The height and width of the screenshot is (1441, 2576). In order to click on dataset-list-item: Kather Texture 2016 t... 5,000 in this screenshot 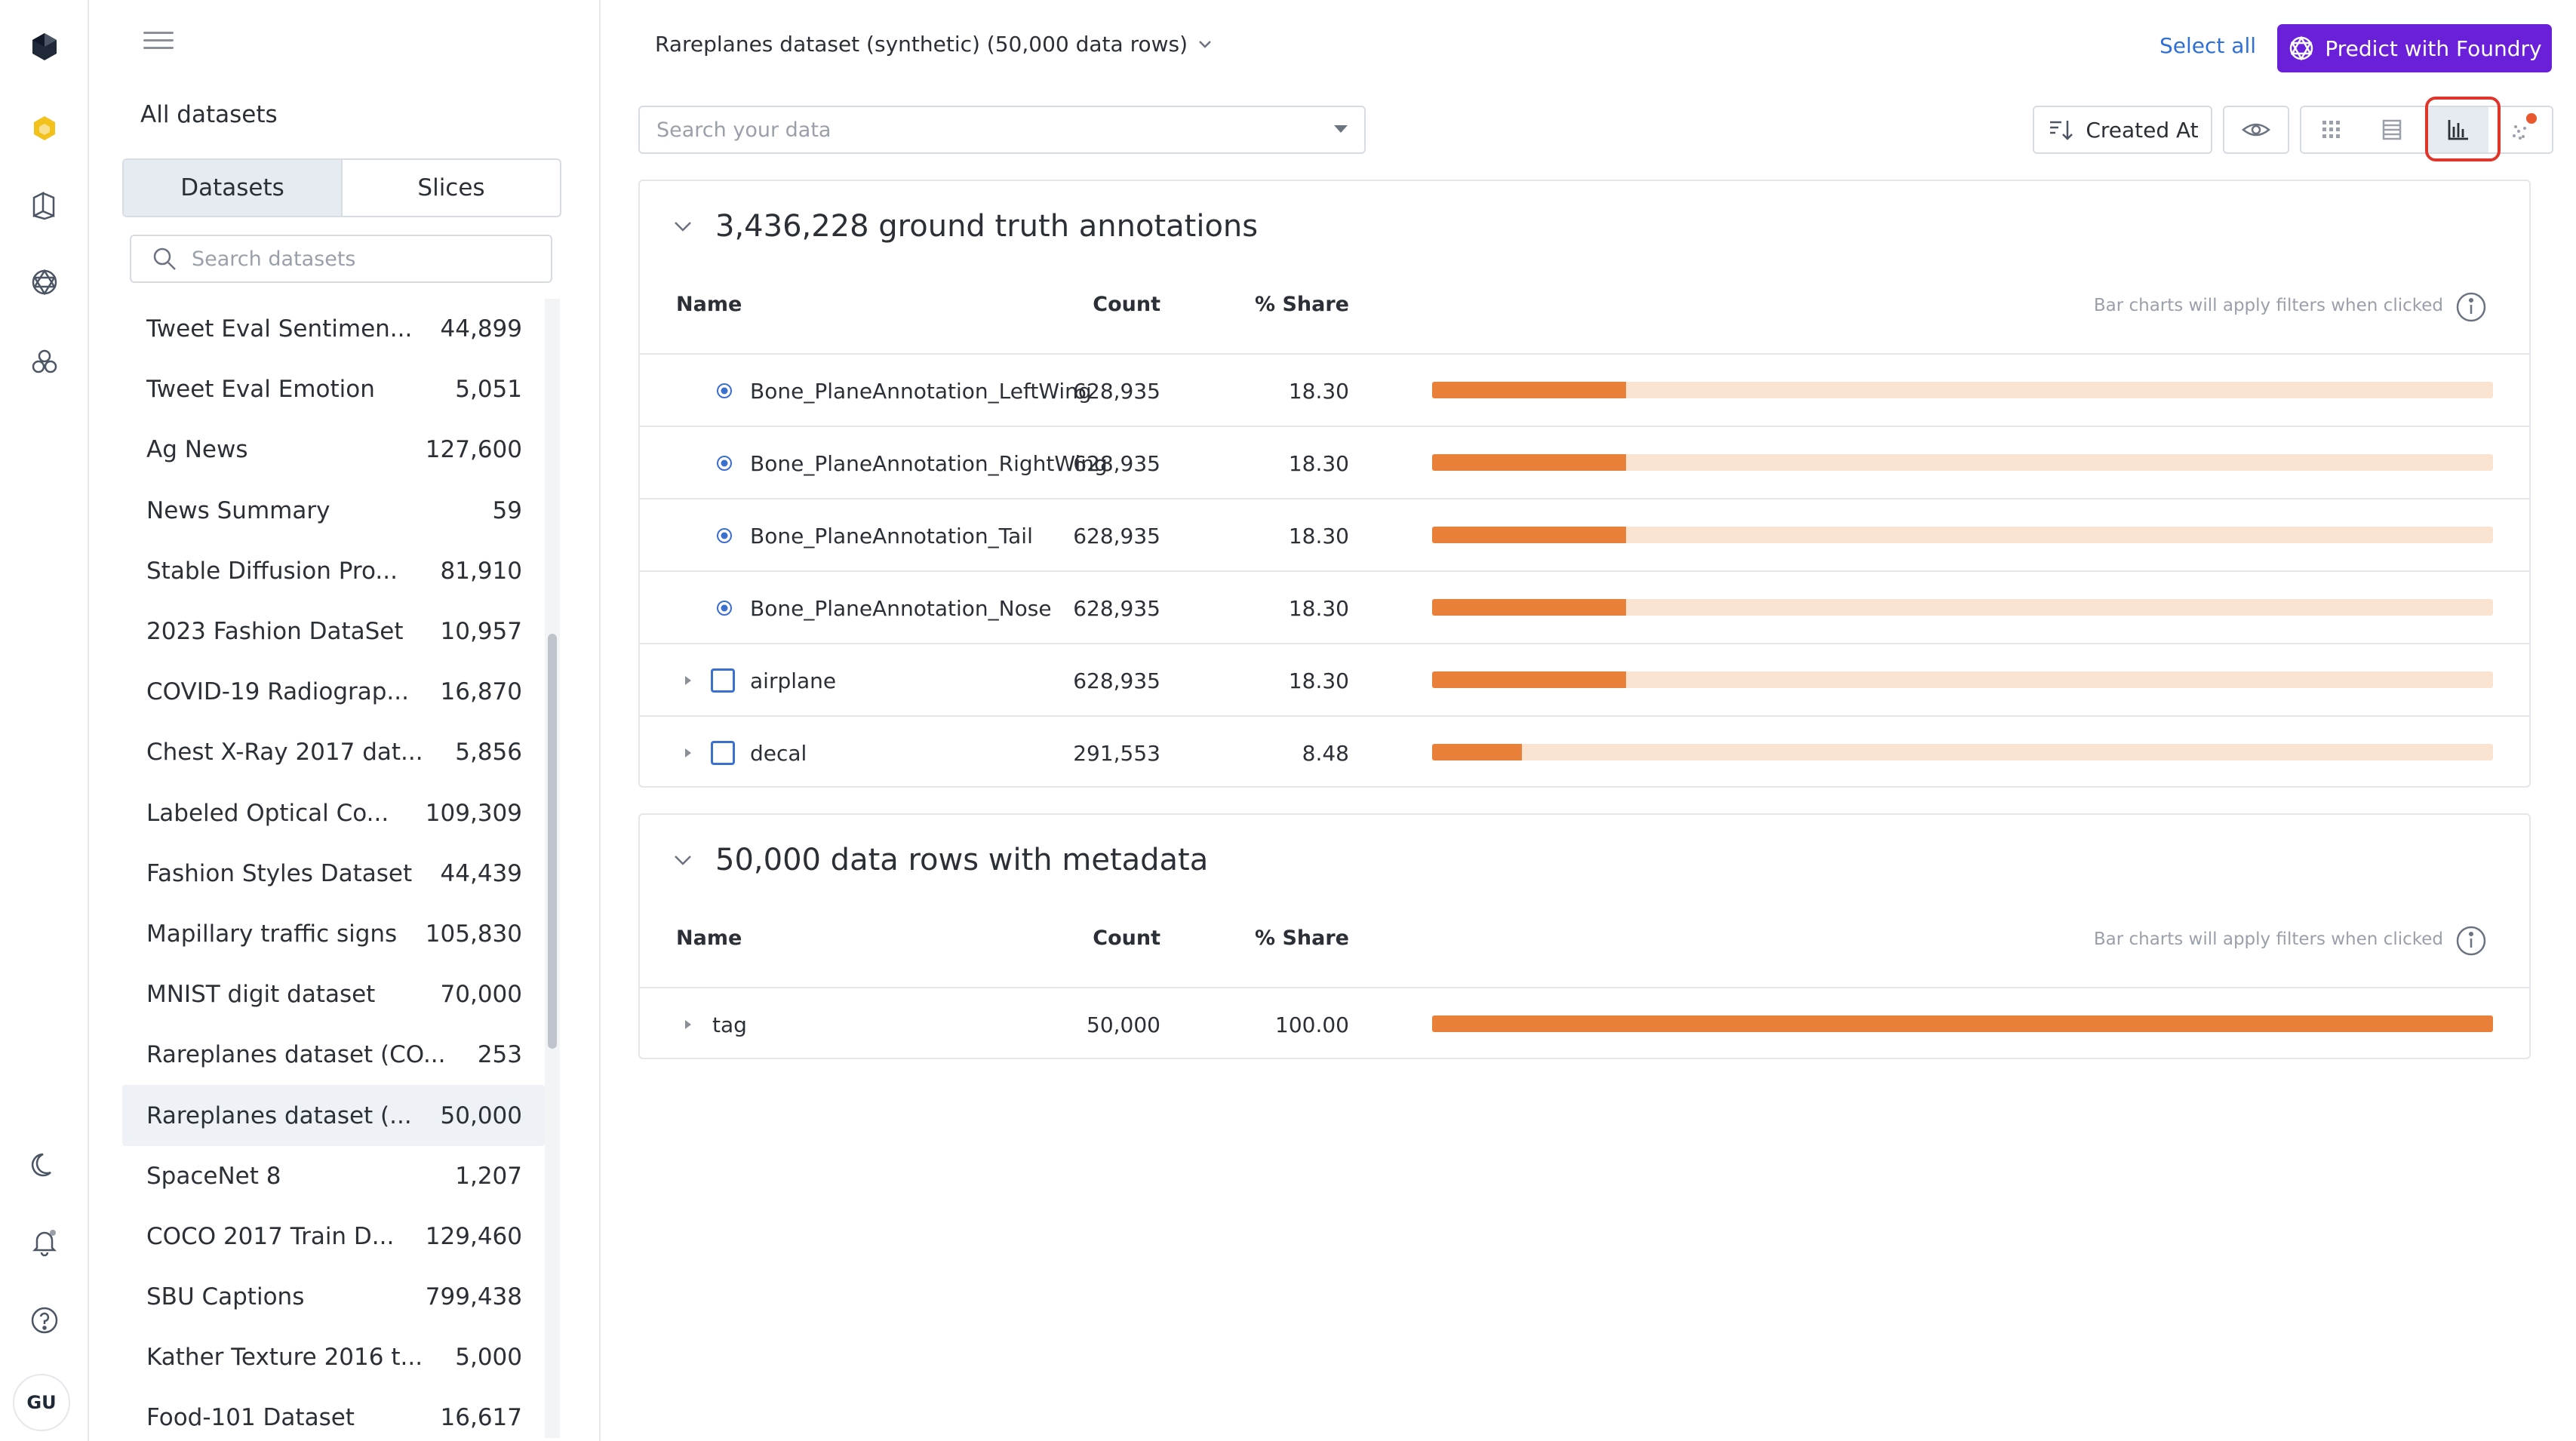, I will do `click(333, 1357)`.